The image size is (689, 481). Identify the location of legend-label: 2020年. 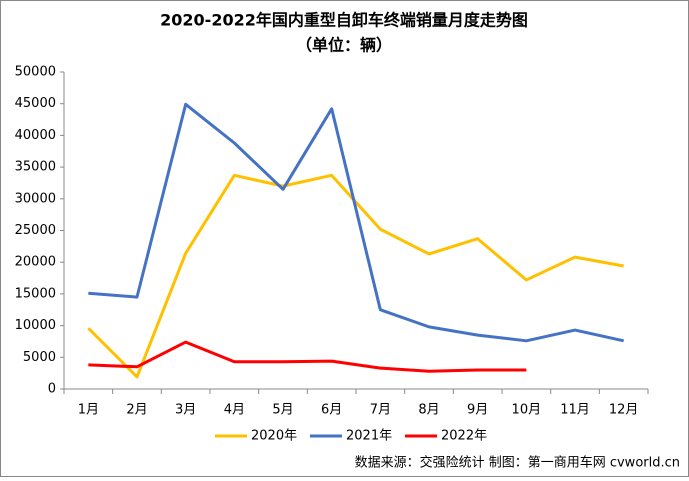
(274, 436).